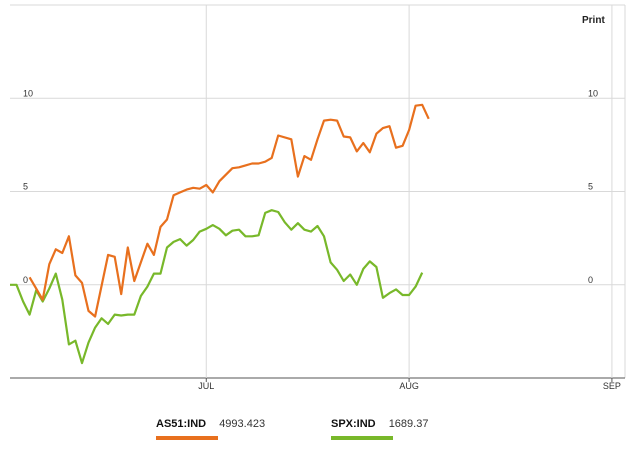 This screenshot has width=630, height=453. What do you see at coordinates (25, 280) in the screenshot?
I see `y-tick-label-left: 0` at bounding box center [25, 280].